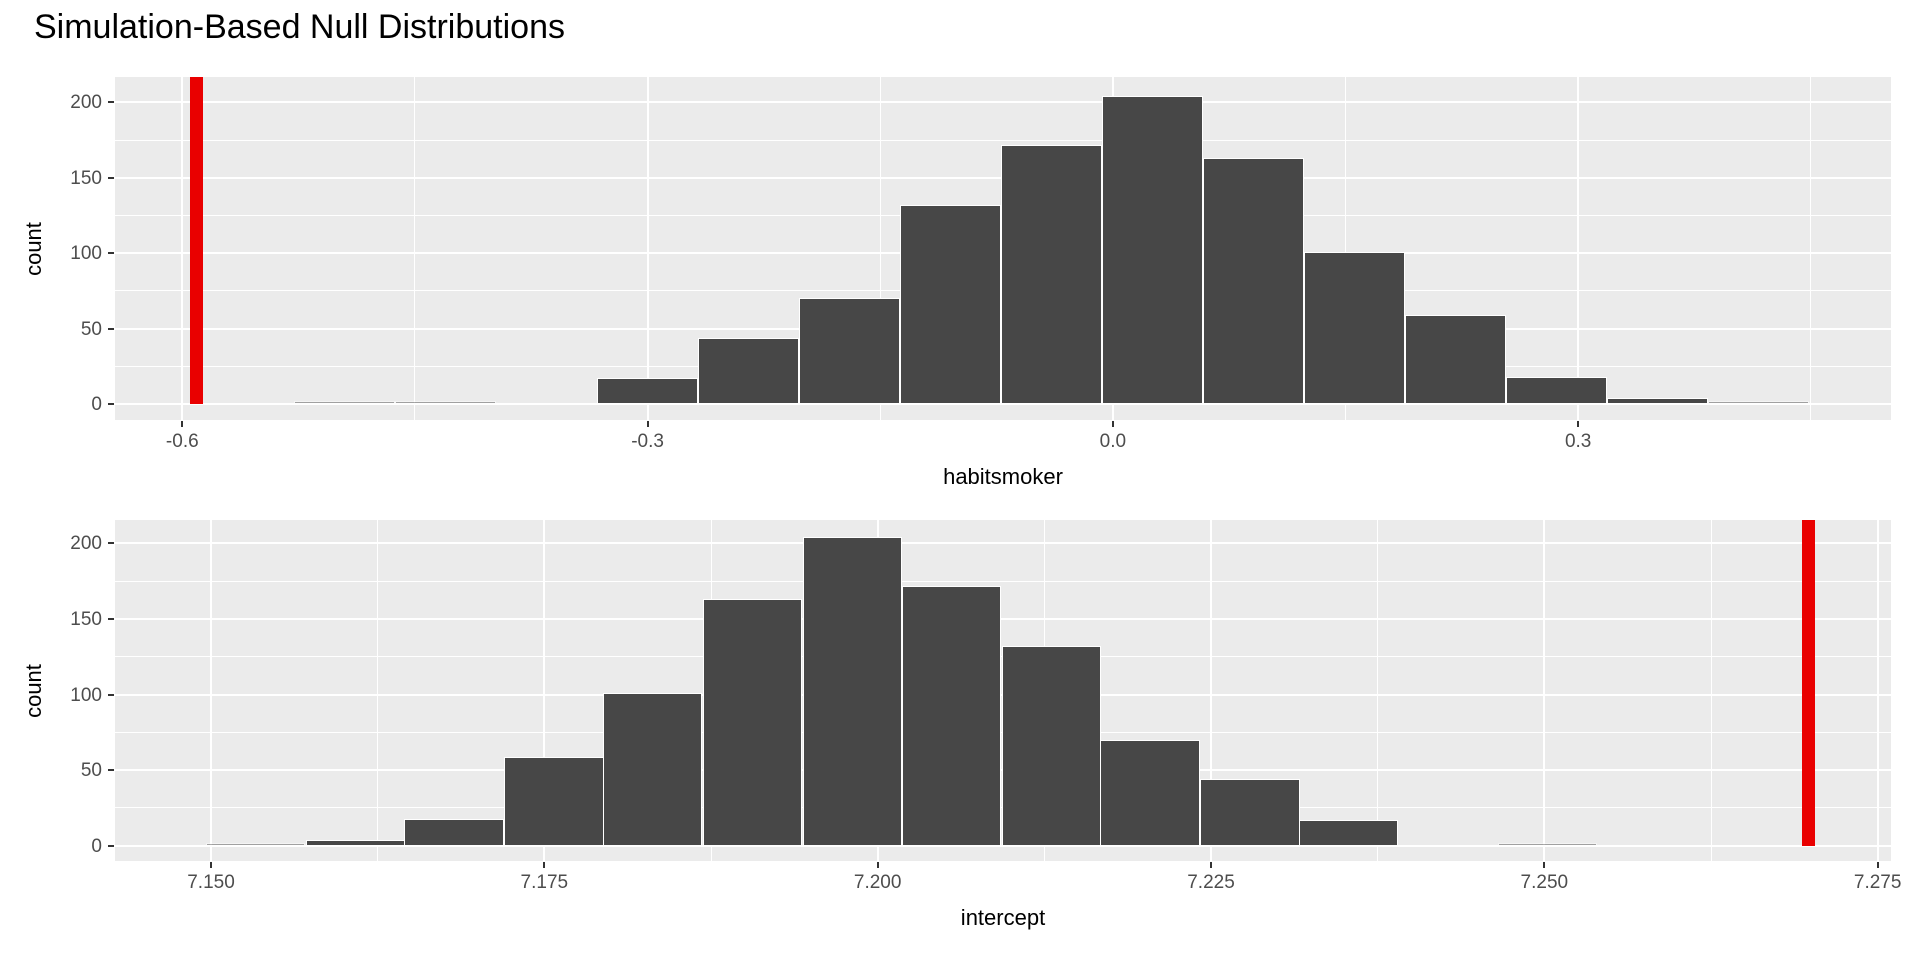 This screenshot has height=960, width=1920. What do you see at coordinates (544, 882) in the screenshot?
I see `x-tick-label: 7.175` at bounding box center [544, 882].